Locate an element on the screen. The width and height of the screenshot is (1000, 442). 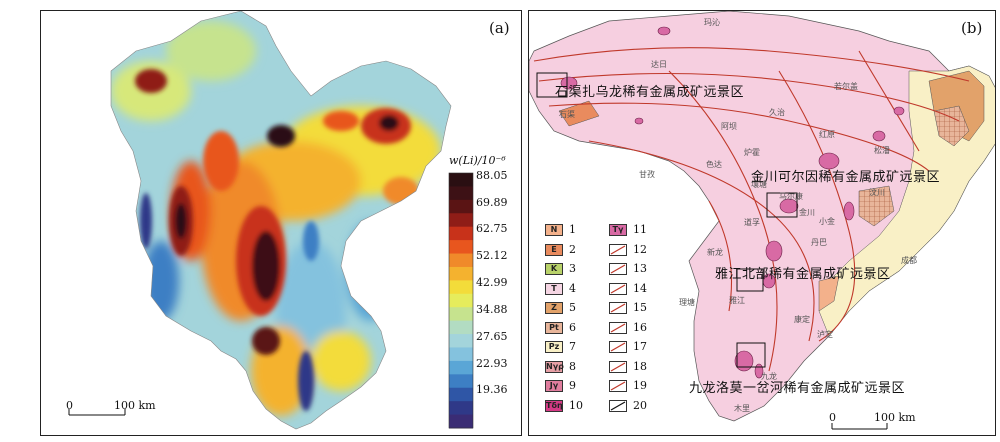
colorbar-frame is located at coordinates (461, 300).